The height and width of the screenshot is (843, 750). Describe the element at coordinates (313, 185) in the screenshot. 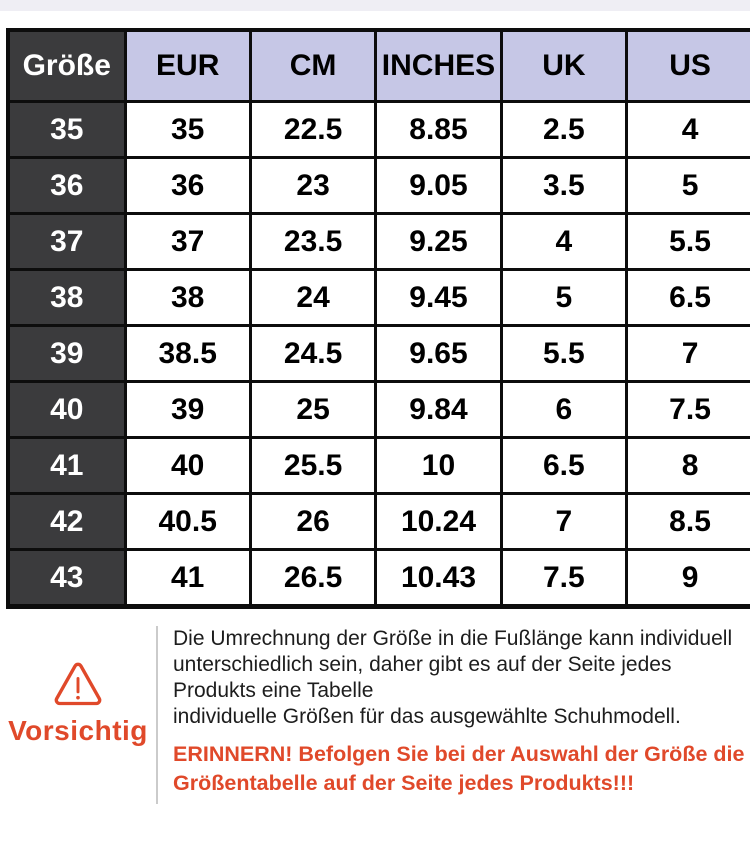

I see `size-cell: 23` at that location.